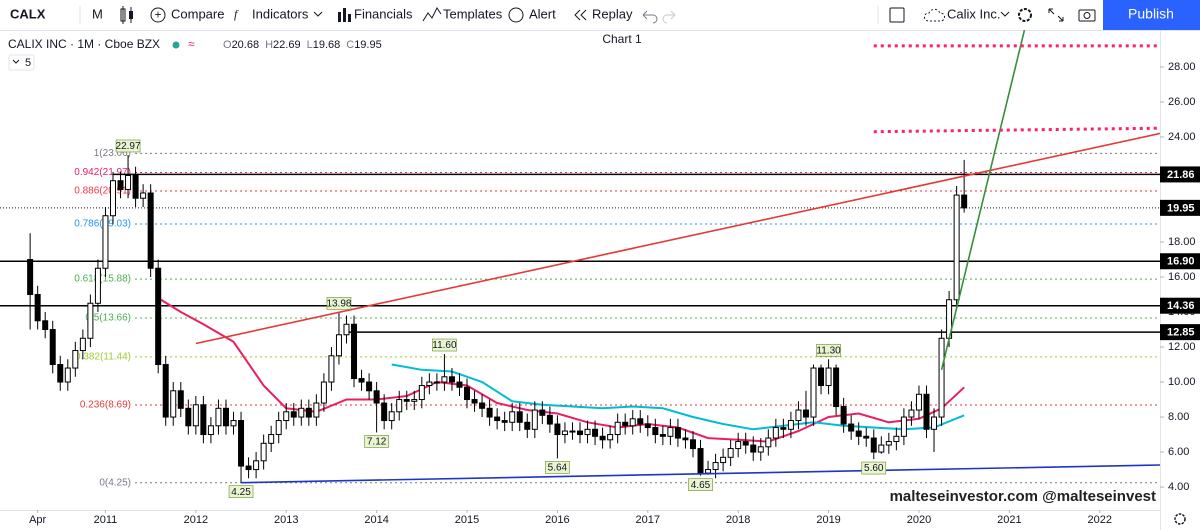 The width and height of the screenshot is (1200, 530). I want to click on snapshot, so click(1087, 15).